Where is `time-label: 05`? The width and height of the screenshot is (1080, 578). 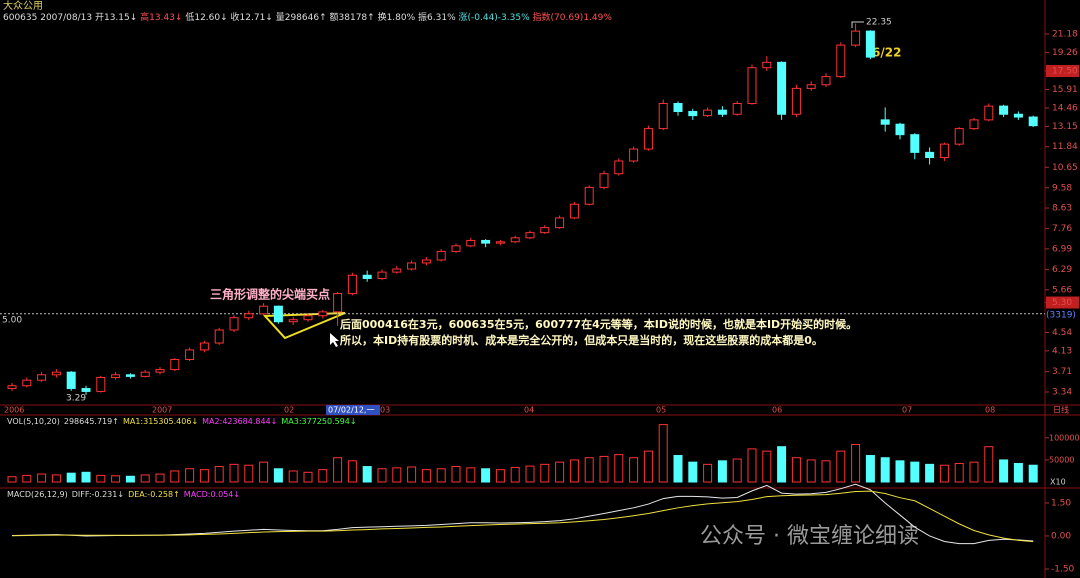 time-label: 05 is located at coordinates (661, 410).